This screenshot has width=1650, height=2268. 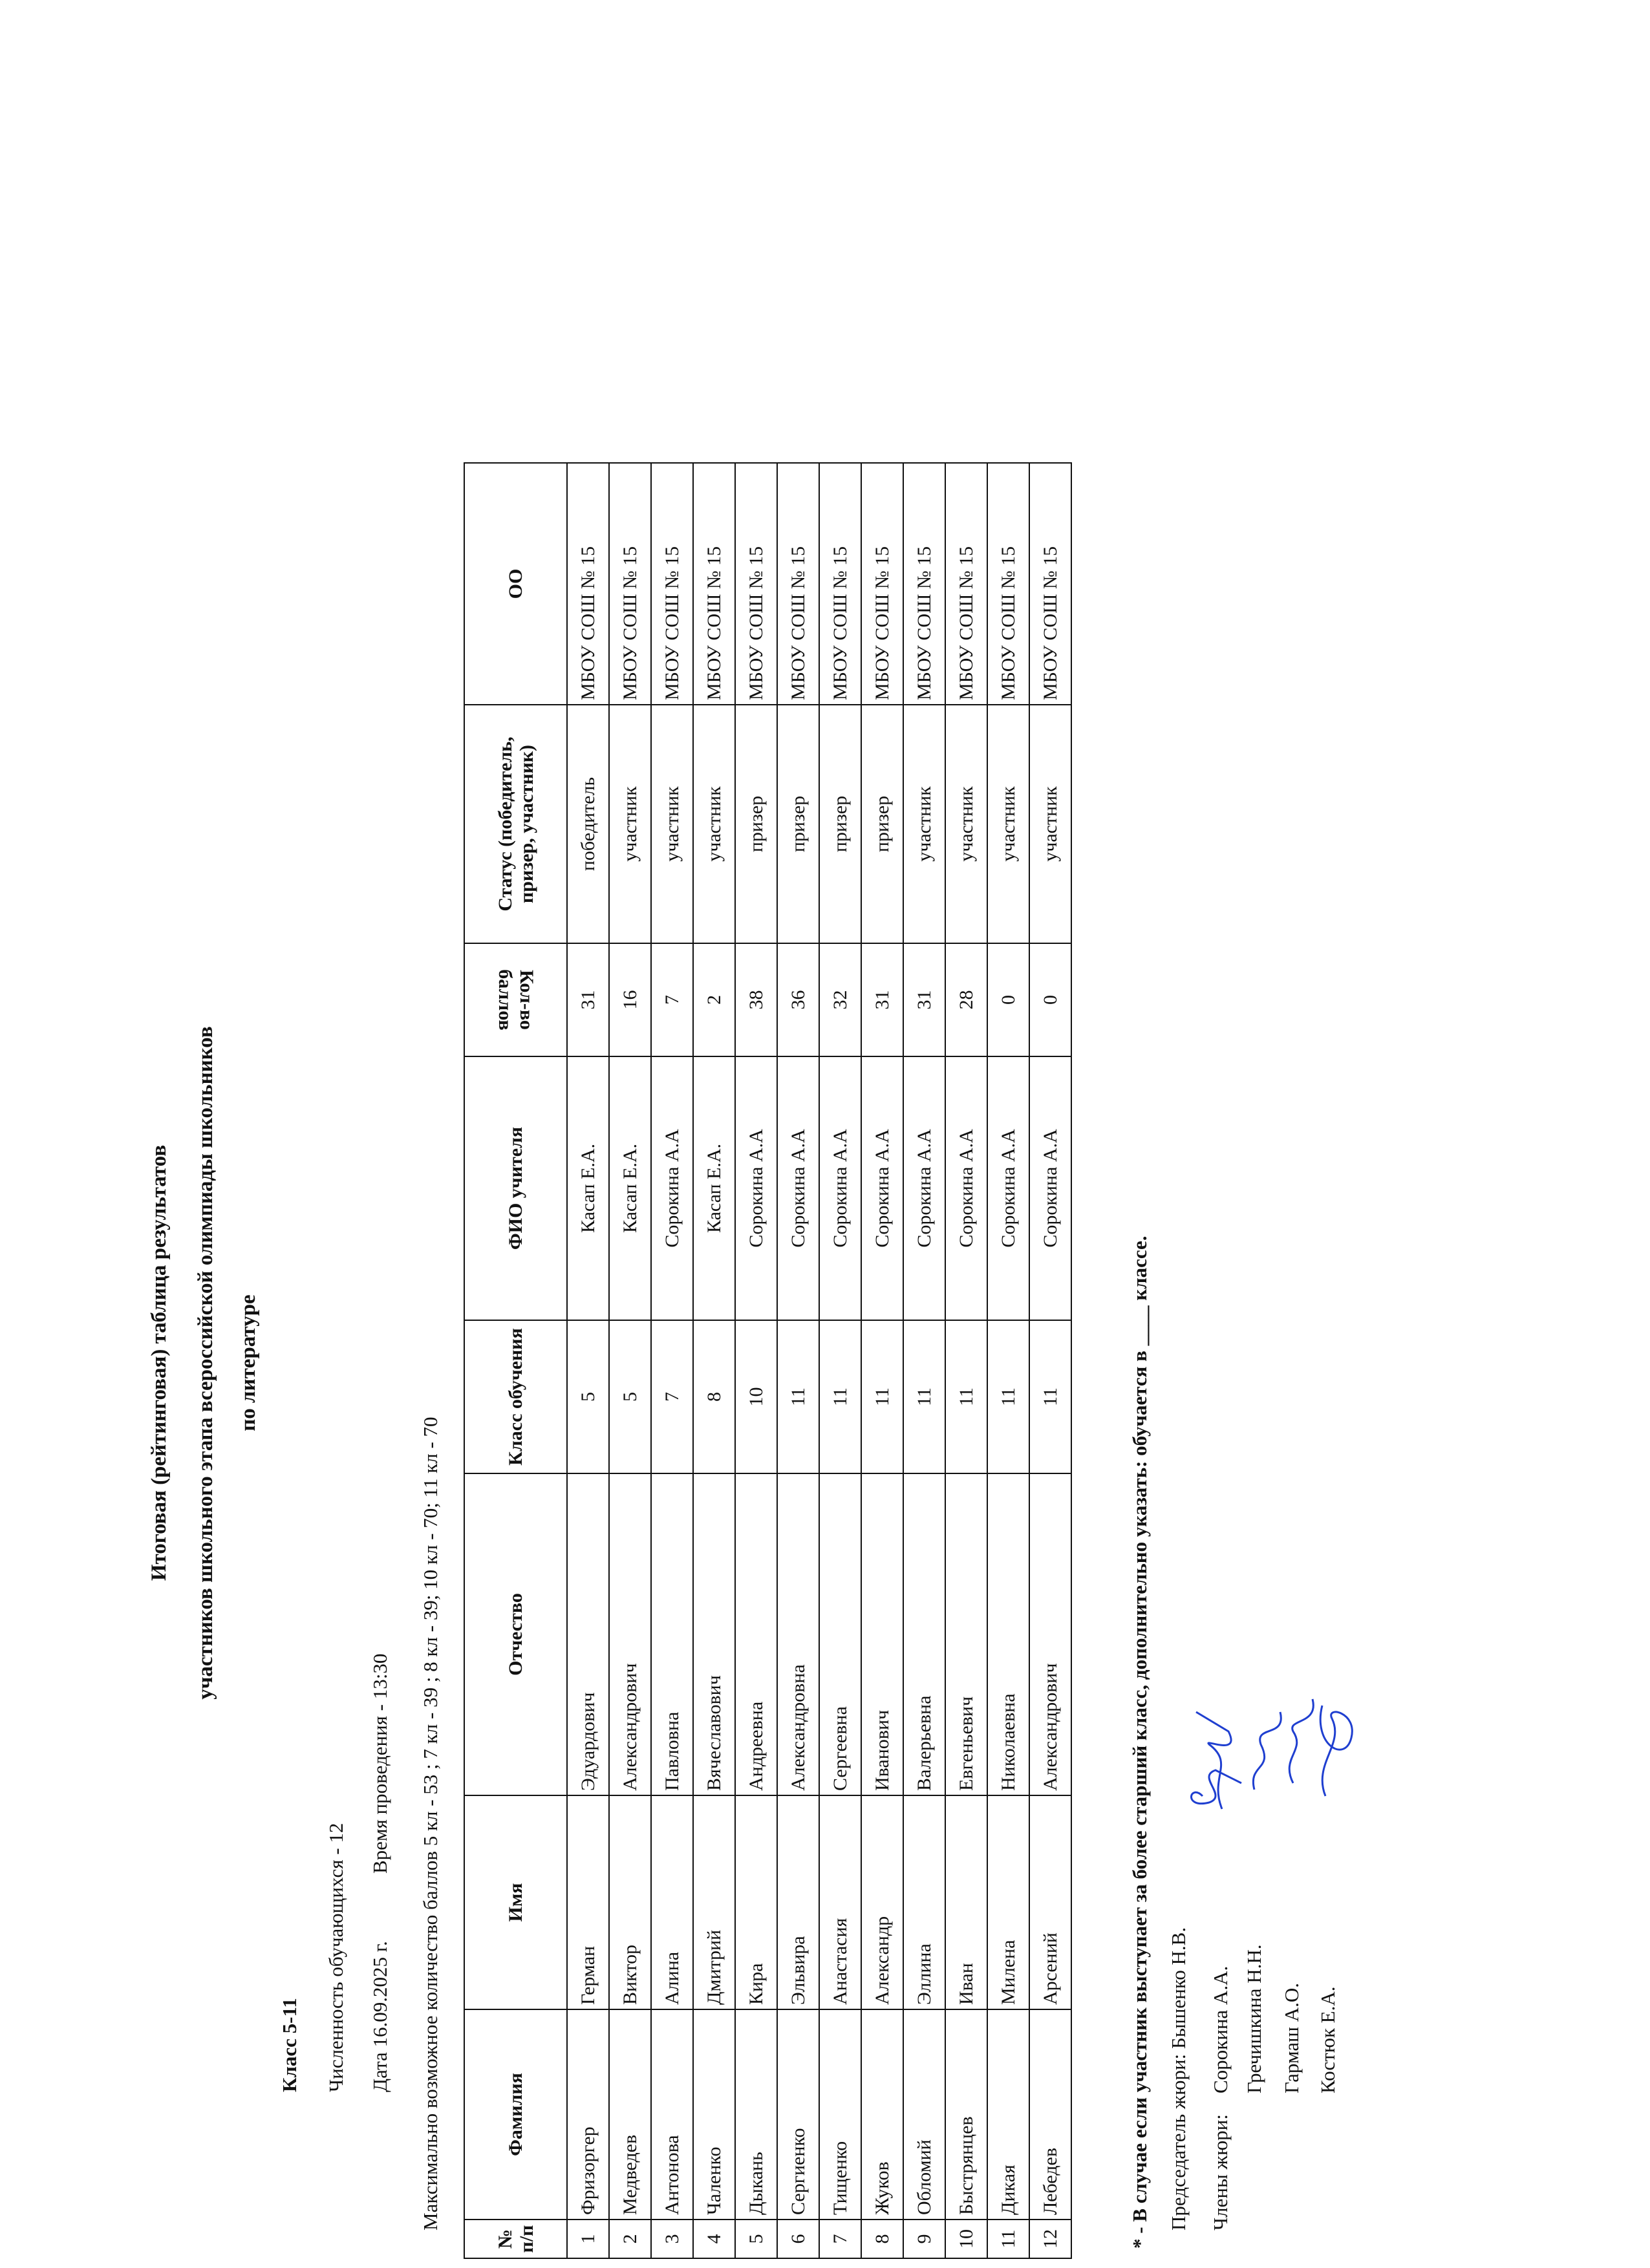 What do you see at coordinates (1050, 2239) in the screenshot?
I see `cell-number: 12` at bounding box center [1050, 2239].